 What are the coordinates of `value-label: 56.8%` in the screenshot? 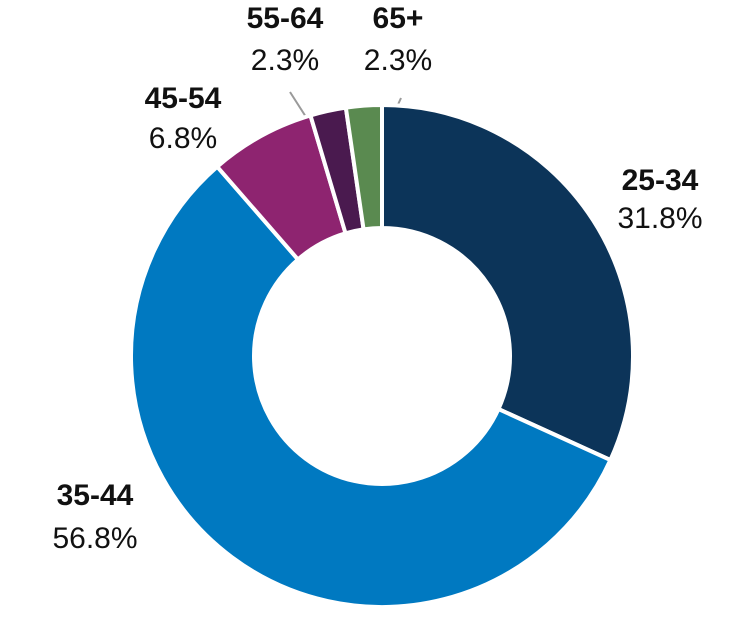 It's located at (94, 538).